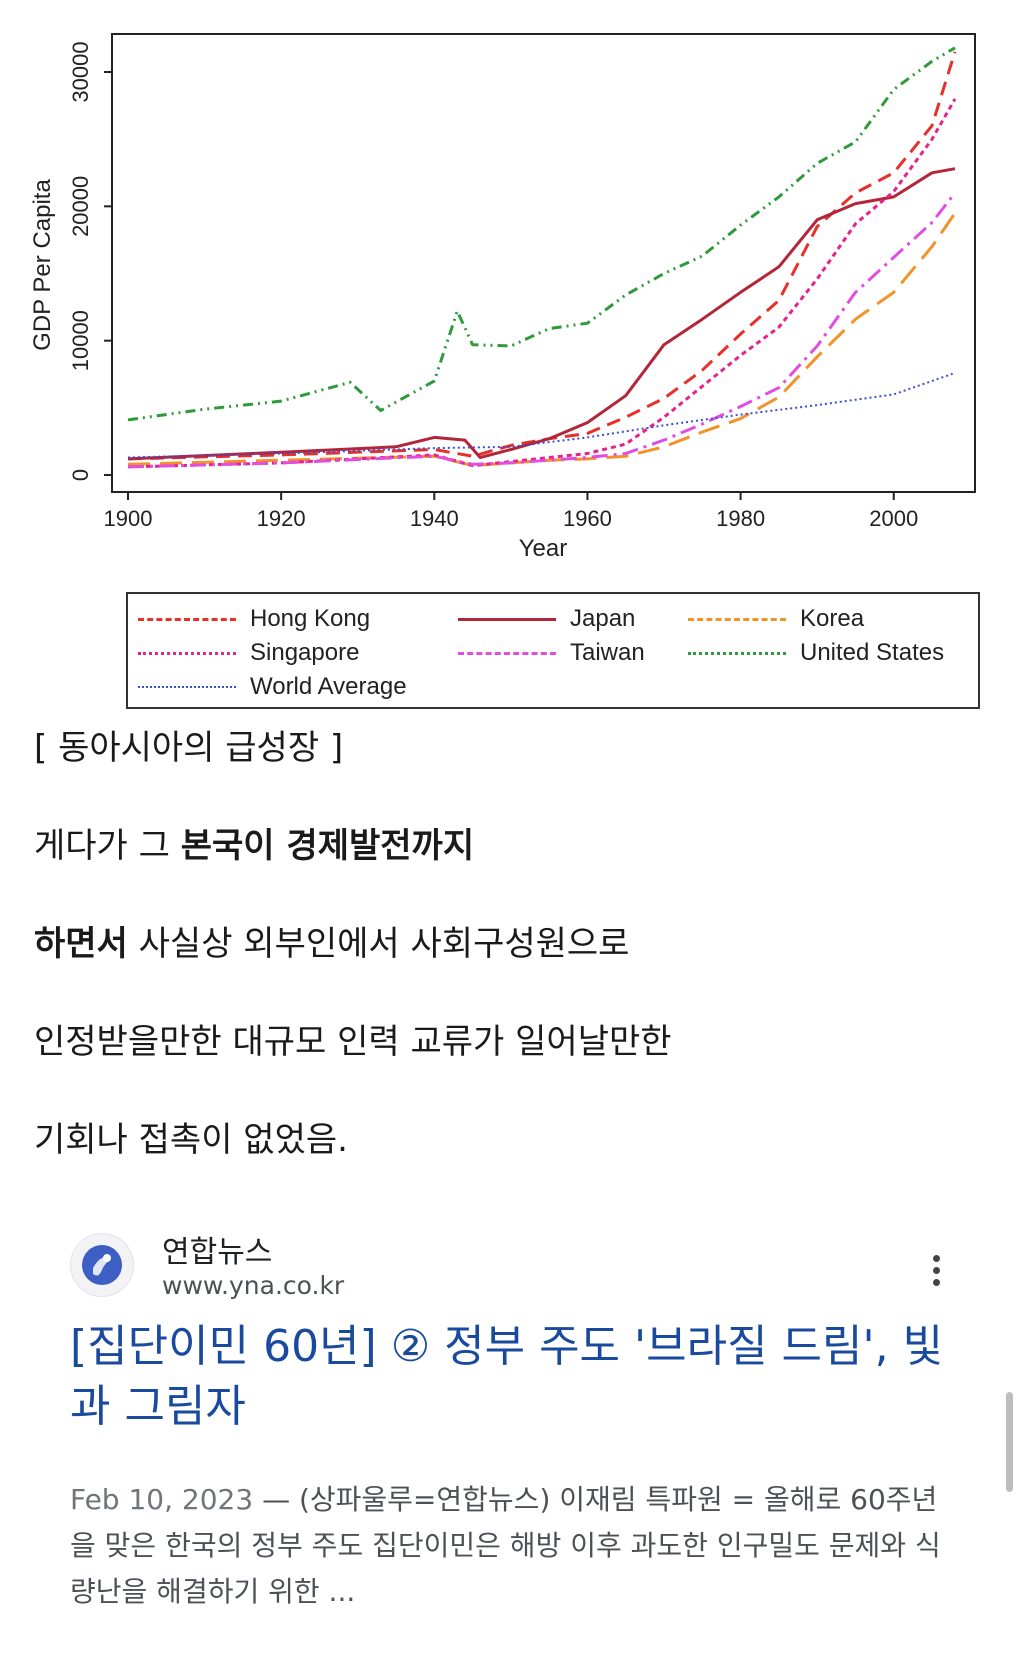  I want to click on legend-united-states: United States, so click(816, 653).